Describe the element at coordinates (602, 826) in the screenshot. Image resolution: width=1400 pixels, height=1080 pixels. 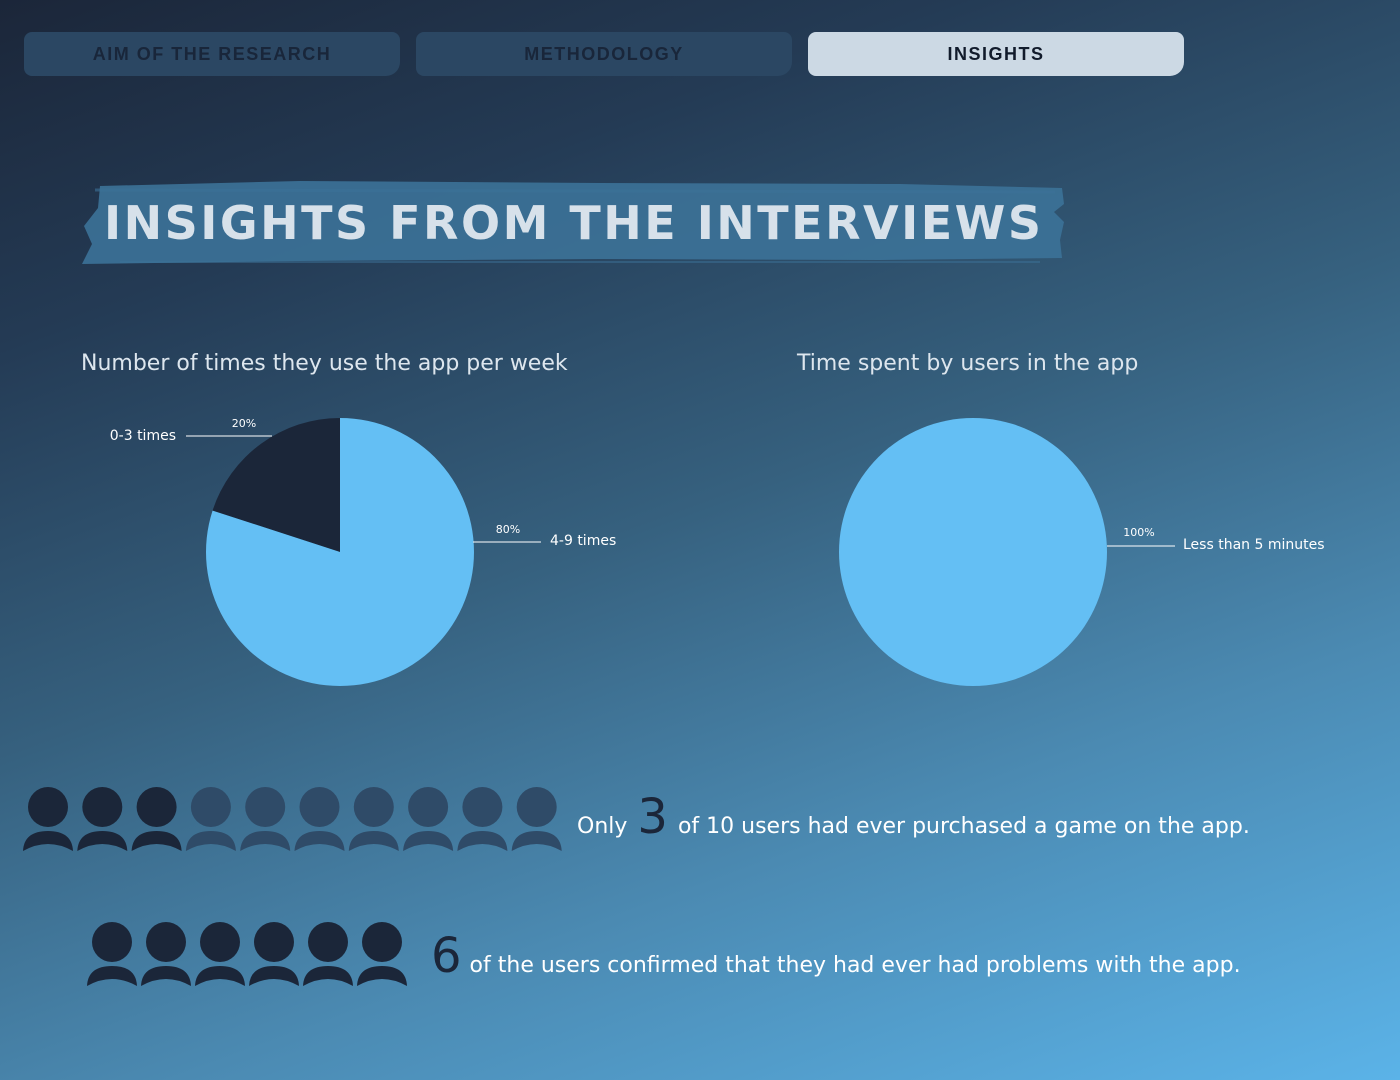
I see `insight-prefix: Only` at that location.